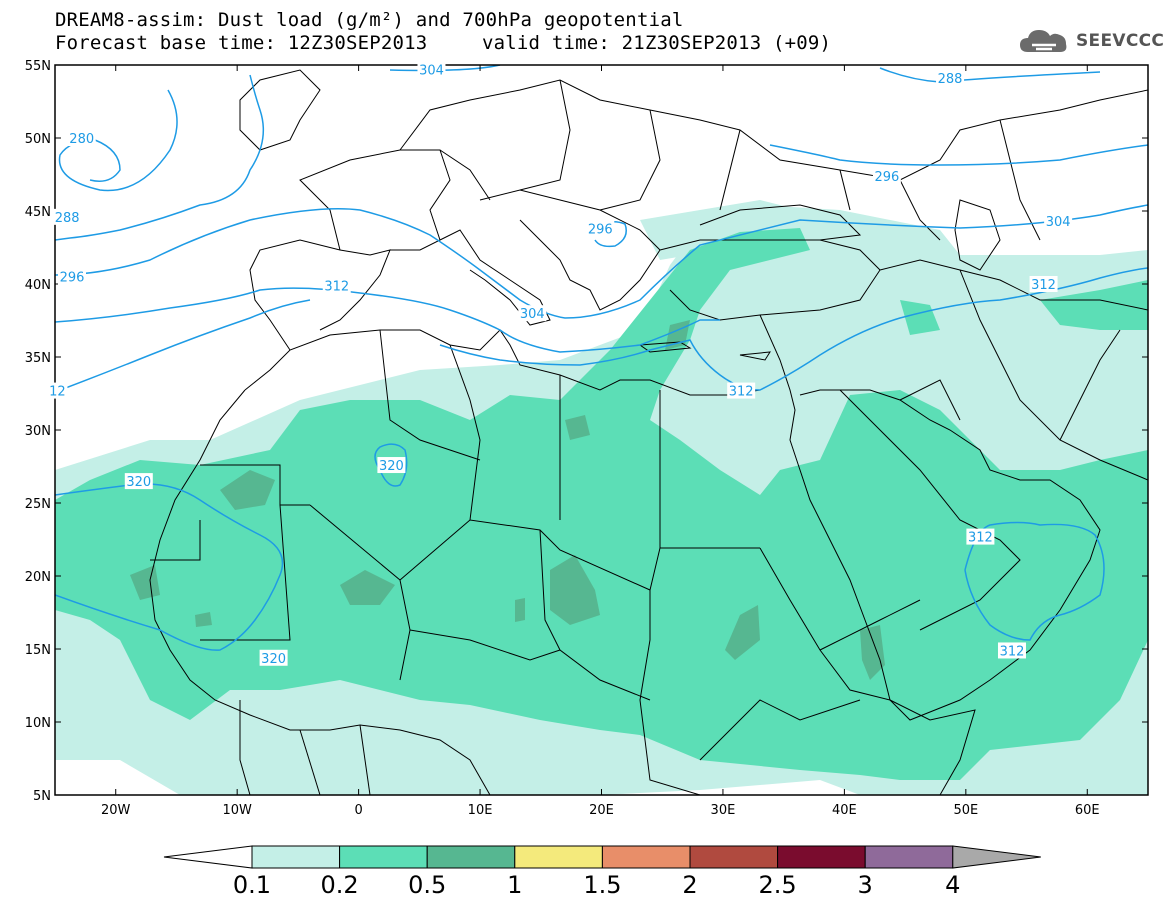 The height and width of the screenshot is (907, 1165). I want to click on seevccc-logo: SEEVCCC, so click(1091, 41).